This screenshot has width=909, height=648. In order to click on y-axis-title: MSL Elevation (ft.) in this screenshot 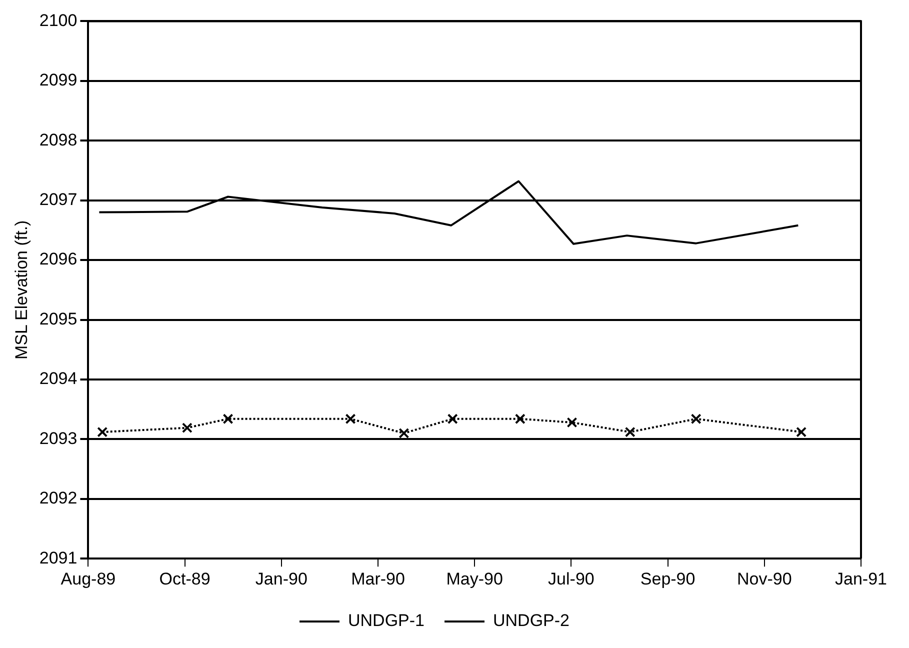, I will do `click(21, 290)`.